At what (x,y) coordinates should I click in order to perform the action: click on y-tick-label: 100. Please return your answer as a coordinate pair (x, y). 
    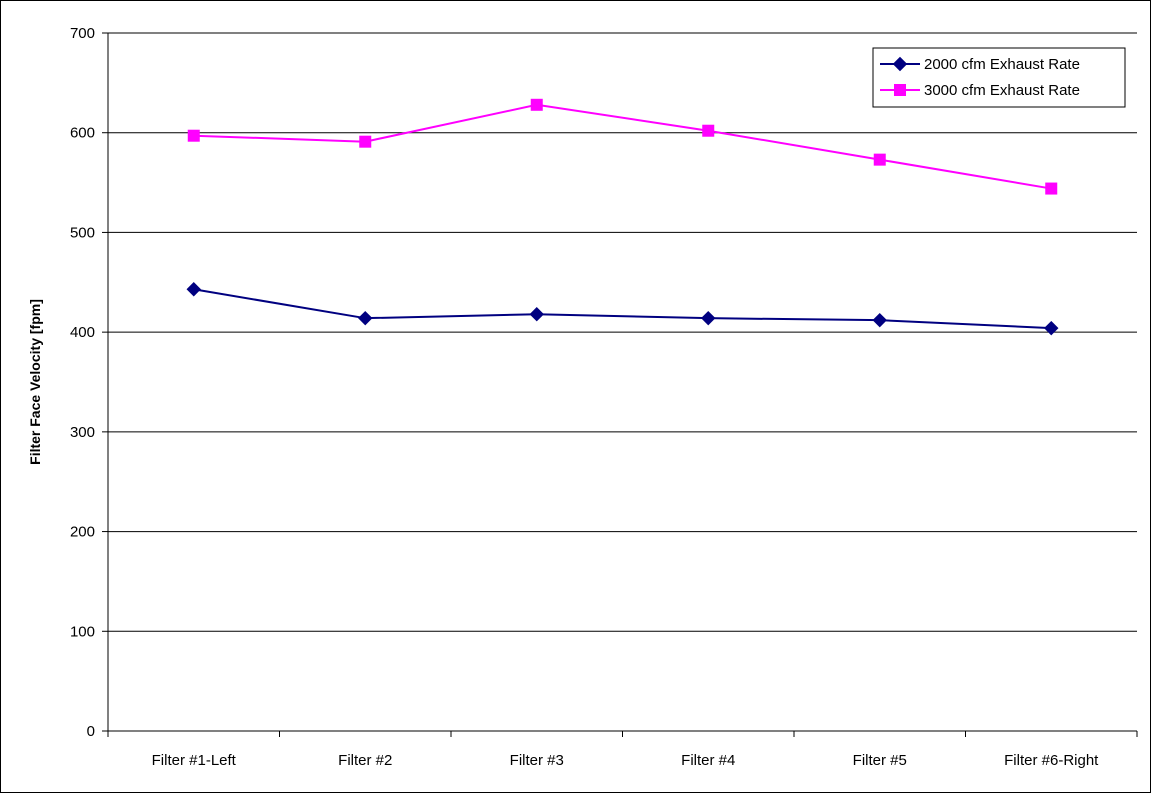
    Looking at the image, I should click on (82, 631).